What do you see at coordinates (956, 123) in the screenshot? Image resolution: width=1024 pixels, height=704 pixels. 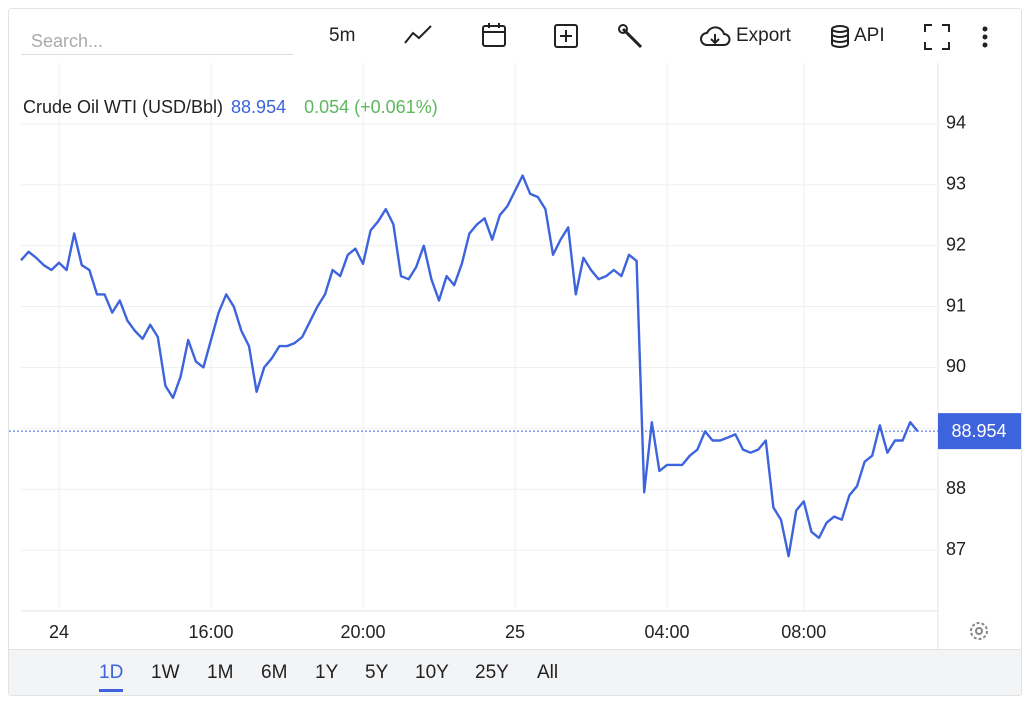 I see `y-tick-label: 94` at bounding box center [956, 123].